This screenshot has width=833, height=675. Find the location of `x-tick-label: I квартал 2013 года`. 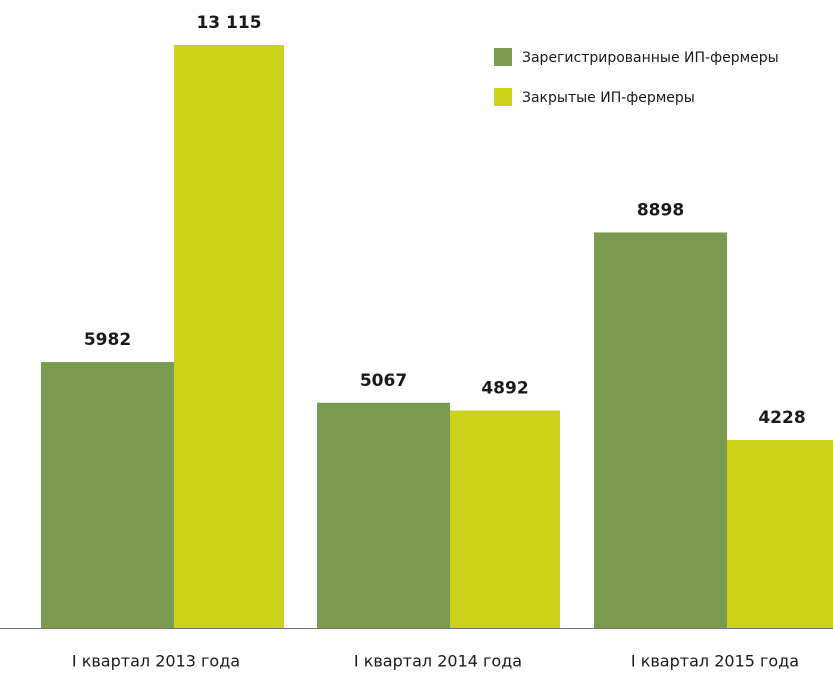

x-tick-label: I квартал 2013 года is located at coordinates (156, 661).